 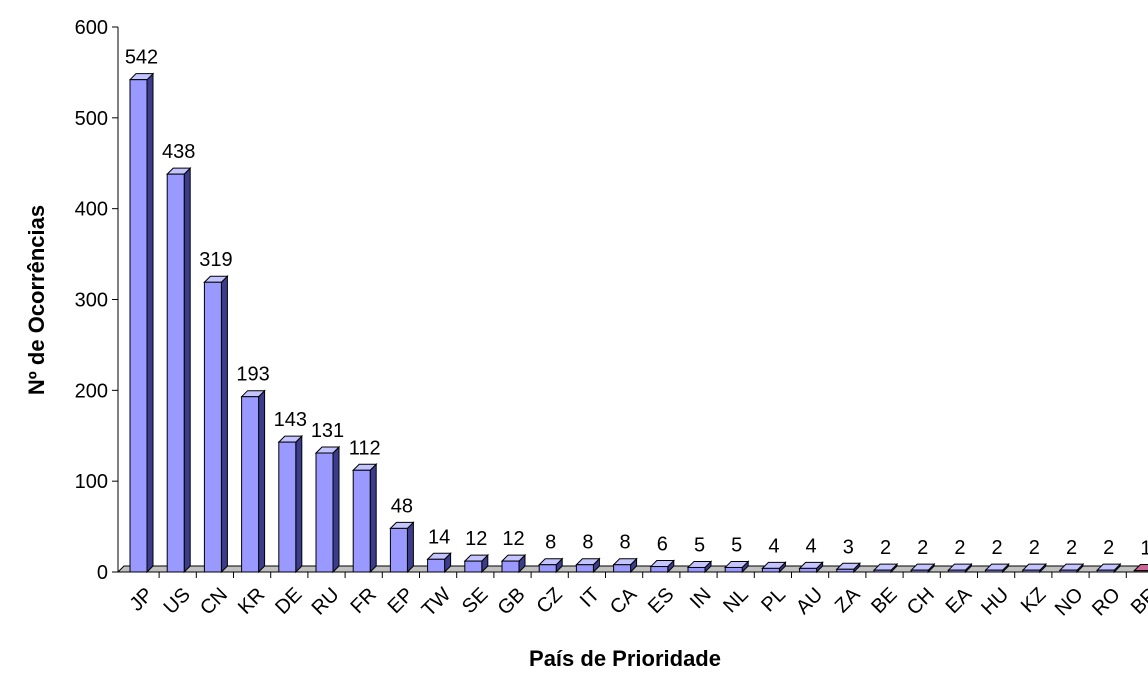 What do you see at coordinates (624, 601) in the screenshot?
I see `x-tick-label: CA` at bounding box center [624, 601].